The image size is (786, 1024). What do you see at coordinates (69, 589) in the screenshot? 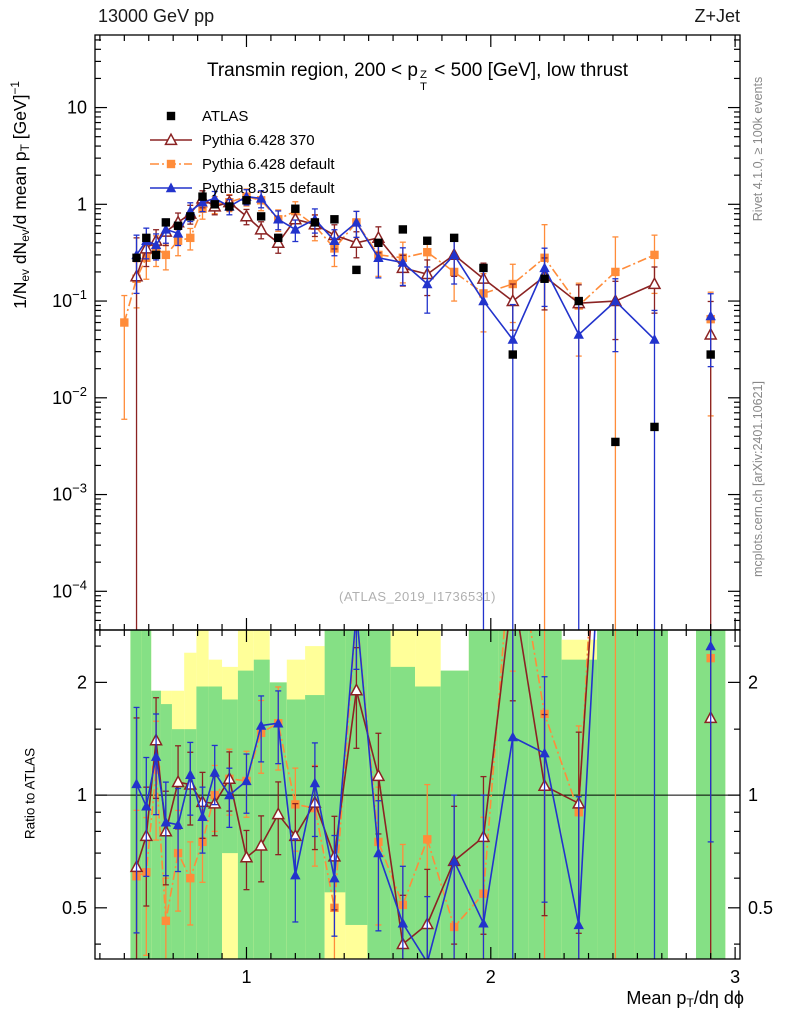
I see `tick-label: 10⁻⁴` at bounding box center [69, 589].